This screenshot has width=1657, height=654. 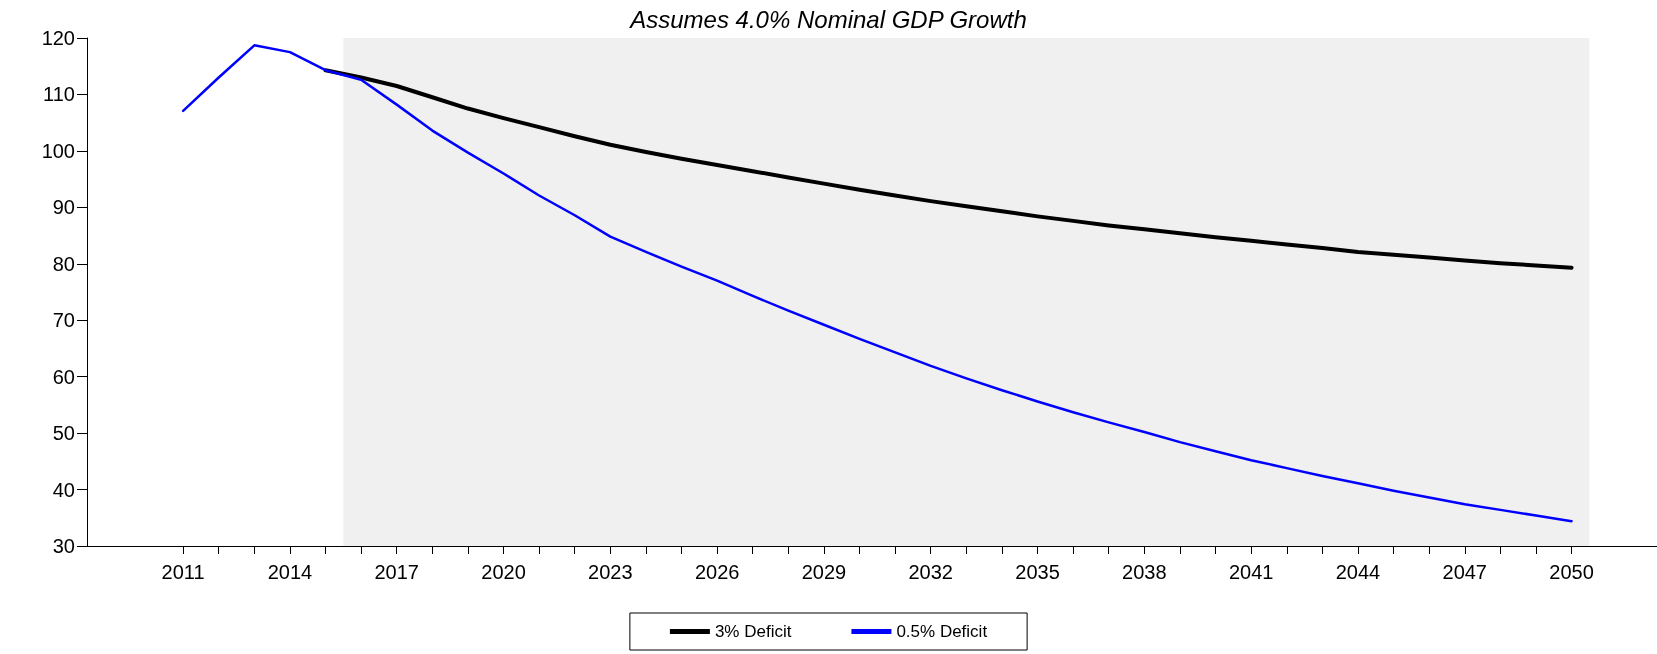 What do you see at coordinates (59, 94) in the screenshot?
I see `y-tick-label: 110` at bounding box center [59, 94].